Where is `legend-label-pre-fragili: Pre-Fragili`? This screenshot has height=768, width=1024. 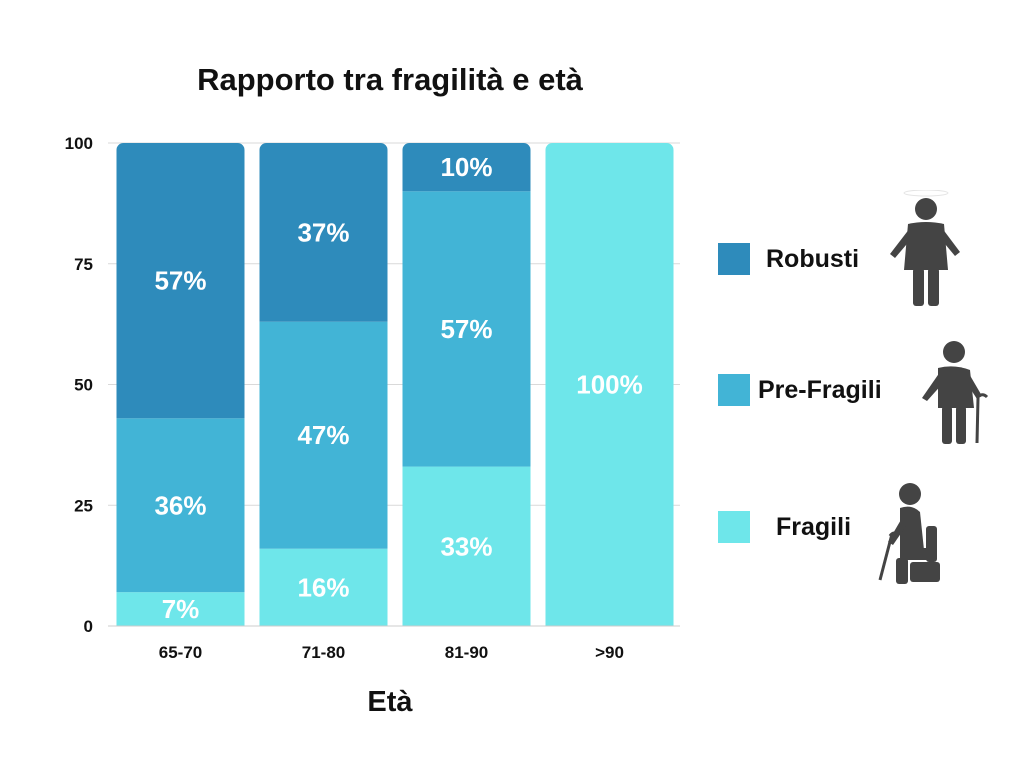 legend-label-pre-fragili: Pre-Fragili is located at coordinates (820, 389).